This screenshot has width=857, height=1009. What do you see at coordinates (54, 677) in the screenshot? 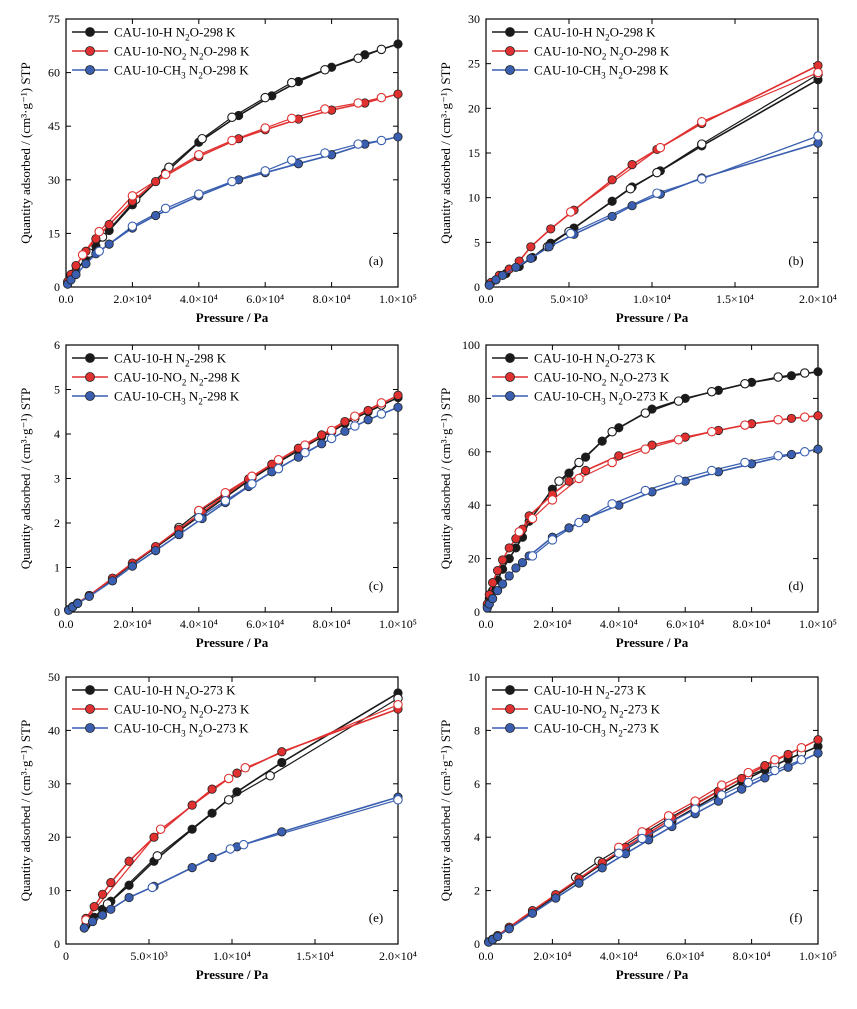
I see `y-tick-label: 50` at bounding box center [54, 677].